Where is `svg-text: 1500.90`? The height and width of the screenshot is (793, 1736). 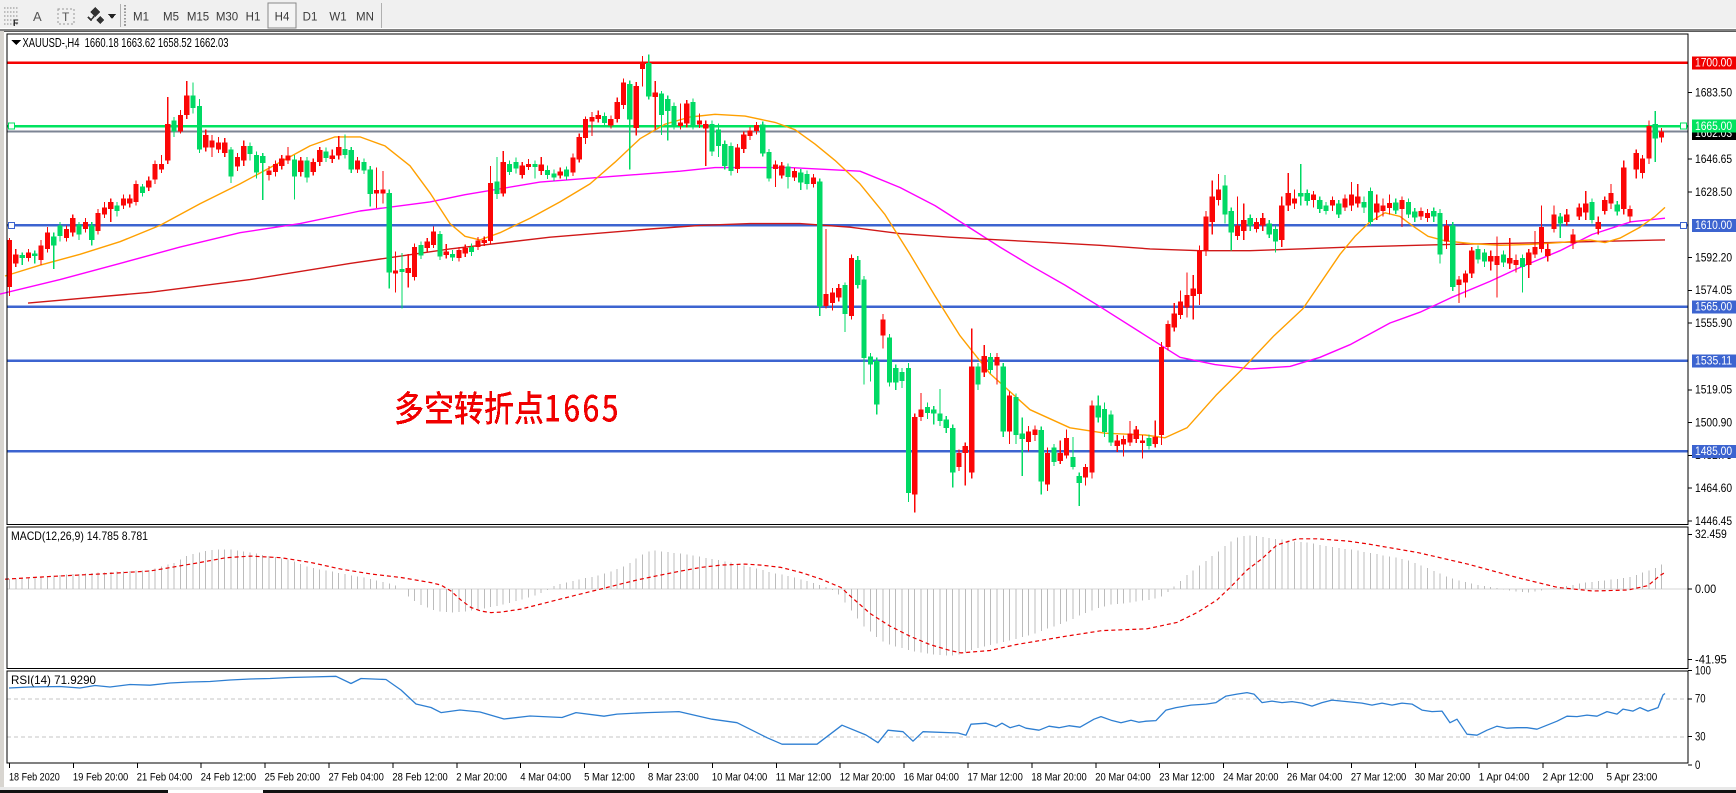
svg-text: 1500.90 is located at coordinates (1713, 423).